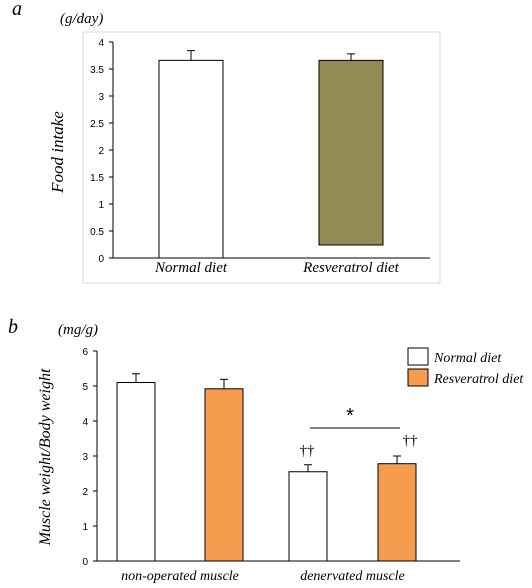 Image resolution: width=532 pixels, height=588 pixels. Describe the element at coordinates (101, 97) in the screenshot. I see `panel-a-y-tick-label: 3` at that location.